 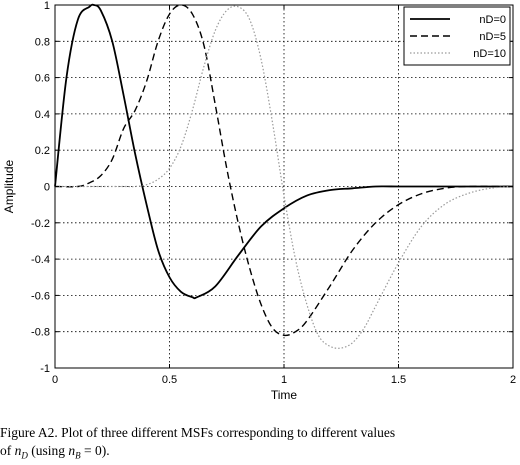 I want to click on caption-line2-mid: (using, so click(x=48, y=450).